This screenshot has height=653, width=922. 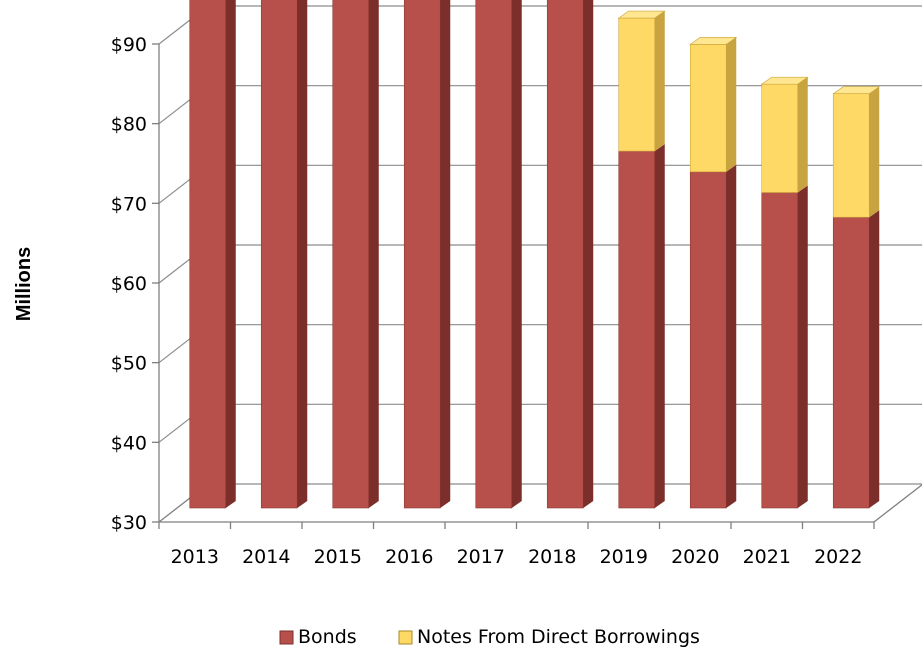 What do you see at coordinates (405, 637) in the screenshot?
I see `legend-swatch-notes` at bounding box center [405, 637].